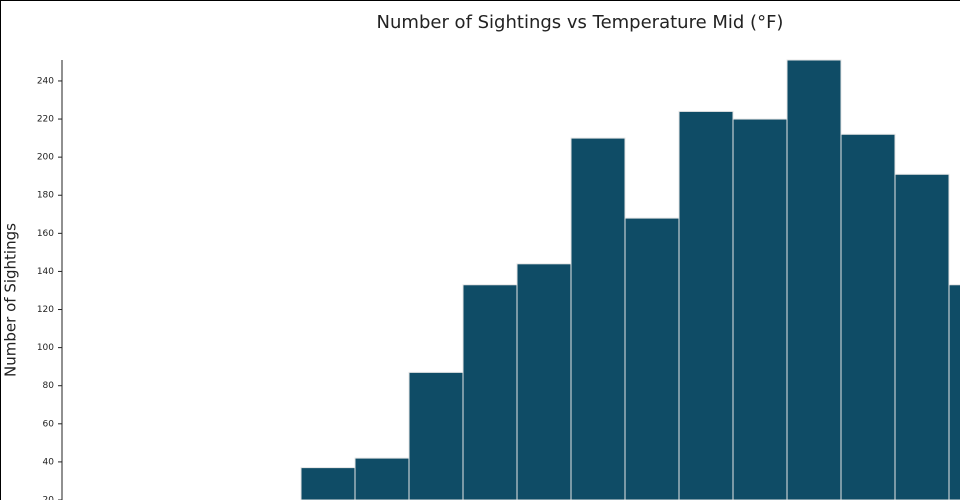 This screenshot has width=960, height=500. I want to click on y-tick-label: 60, so click(49, 424).